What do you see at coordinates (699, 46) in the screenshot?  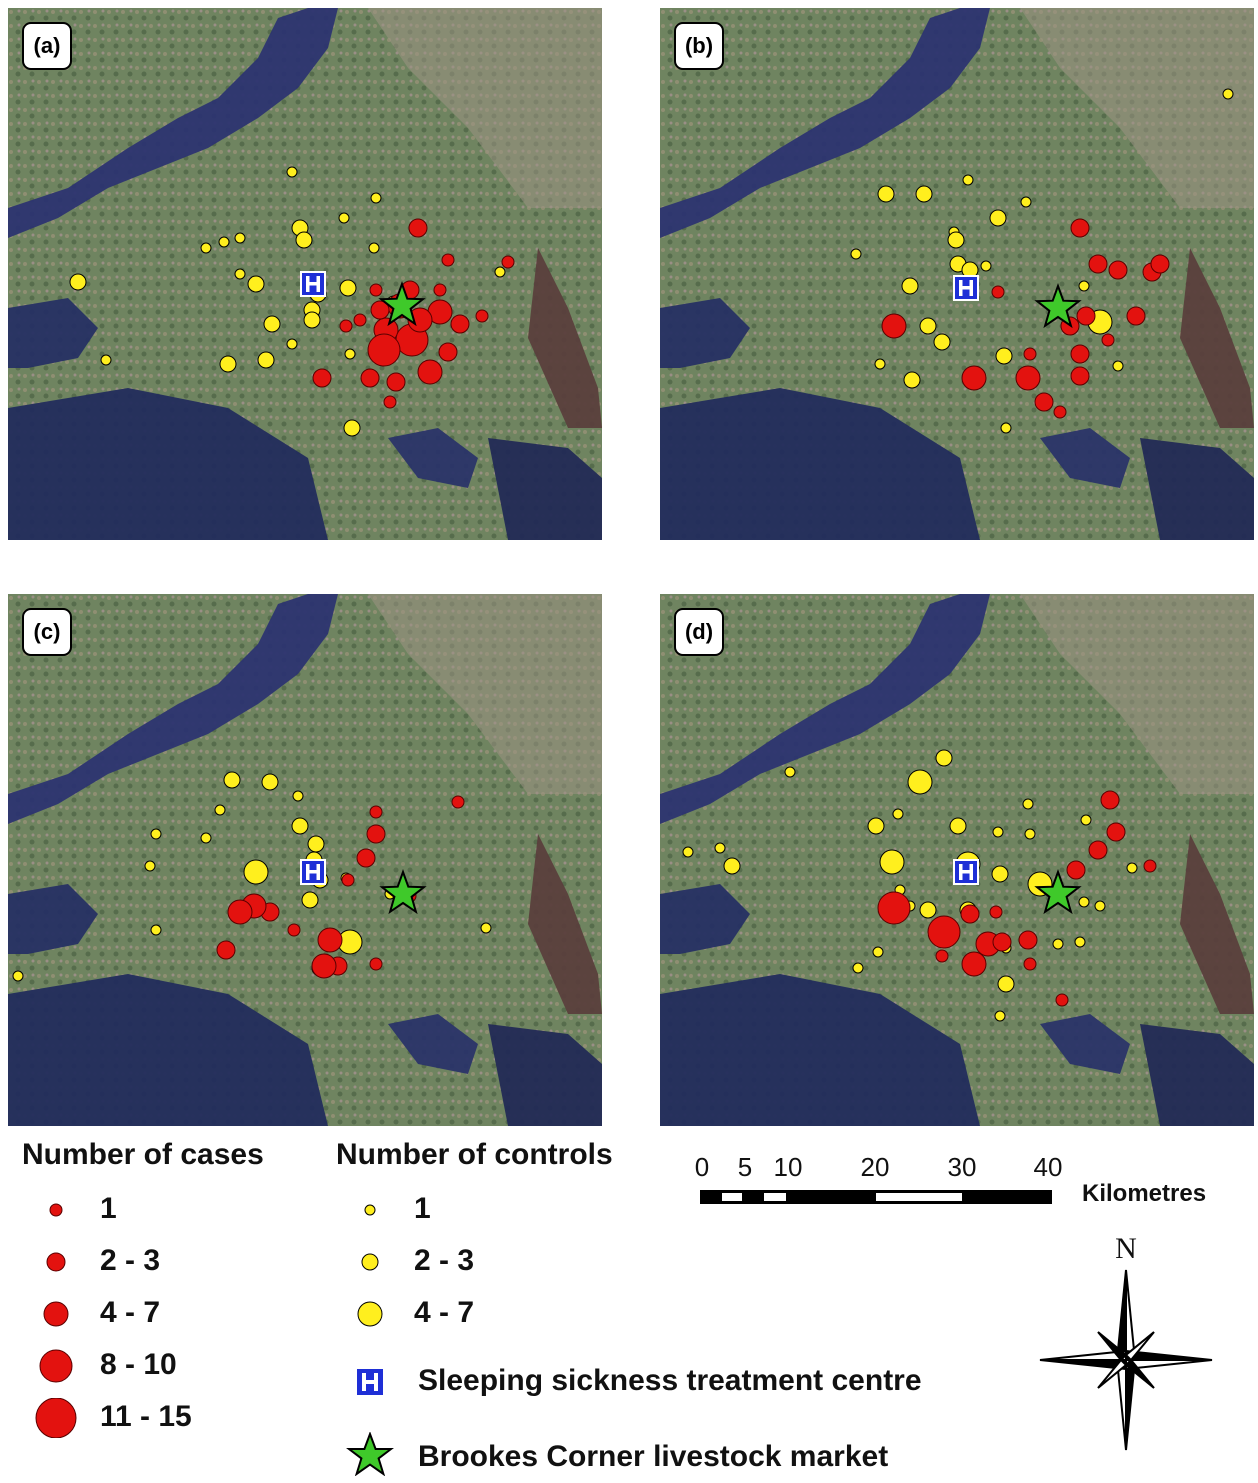 I see `panel-label-b: (b)` at bounding box center [699, 46].